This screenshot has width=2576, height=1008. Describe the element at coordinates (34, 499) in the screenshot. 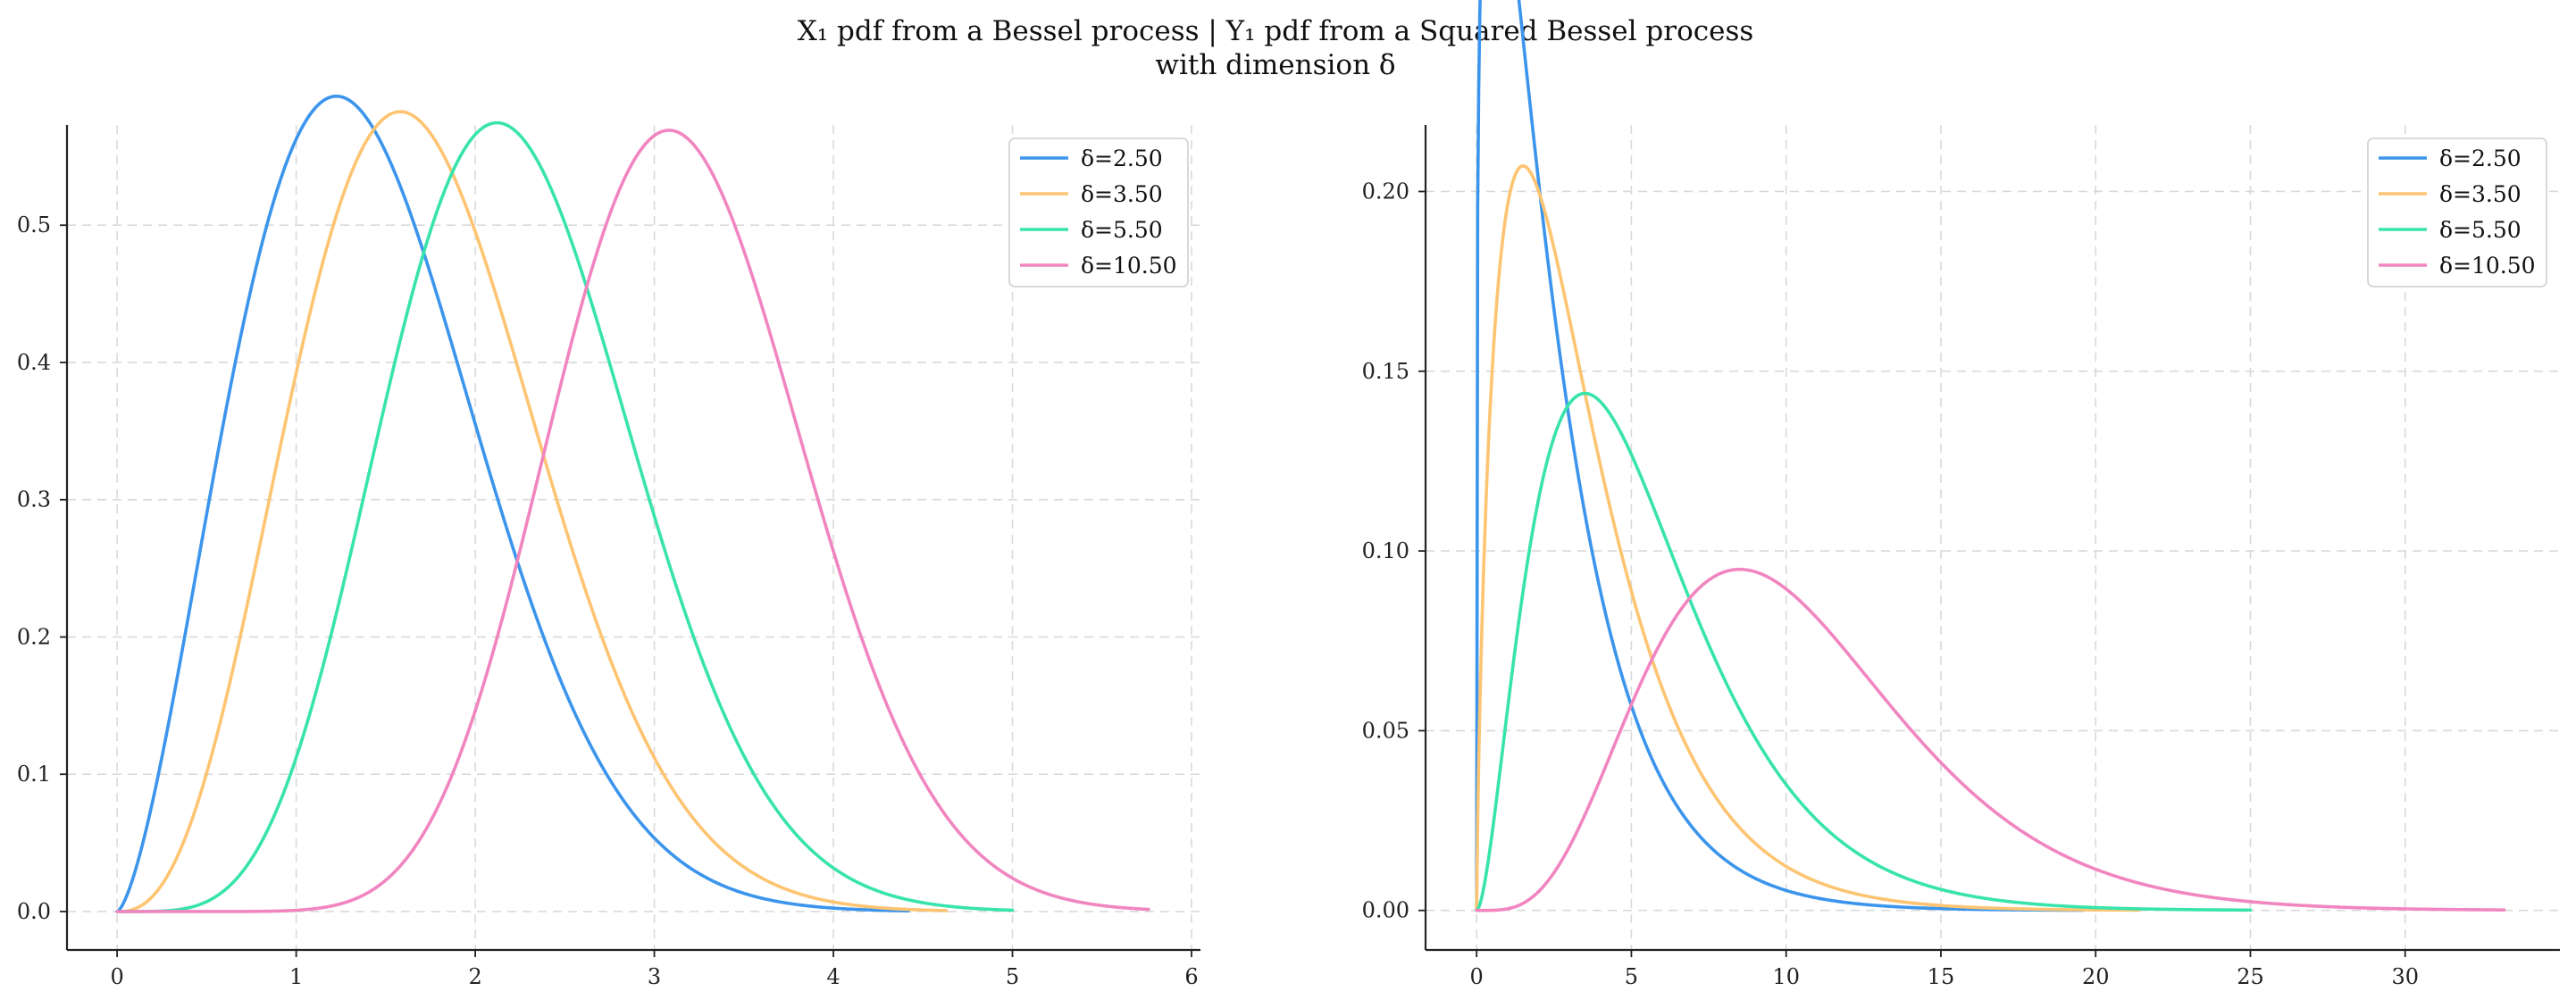

I see `y-tick-label: 0.3` at that location.